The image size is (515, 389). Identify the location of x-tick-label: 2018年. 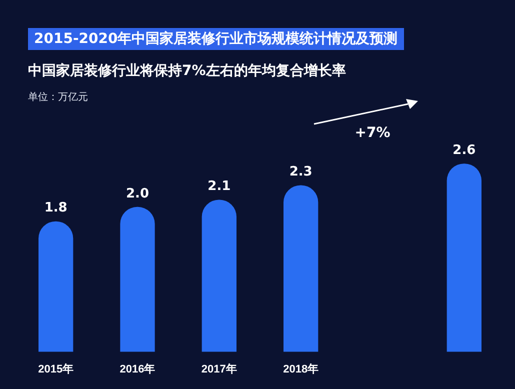
(301, 369).